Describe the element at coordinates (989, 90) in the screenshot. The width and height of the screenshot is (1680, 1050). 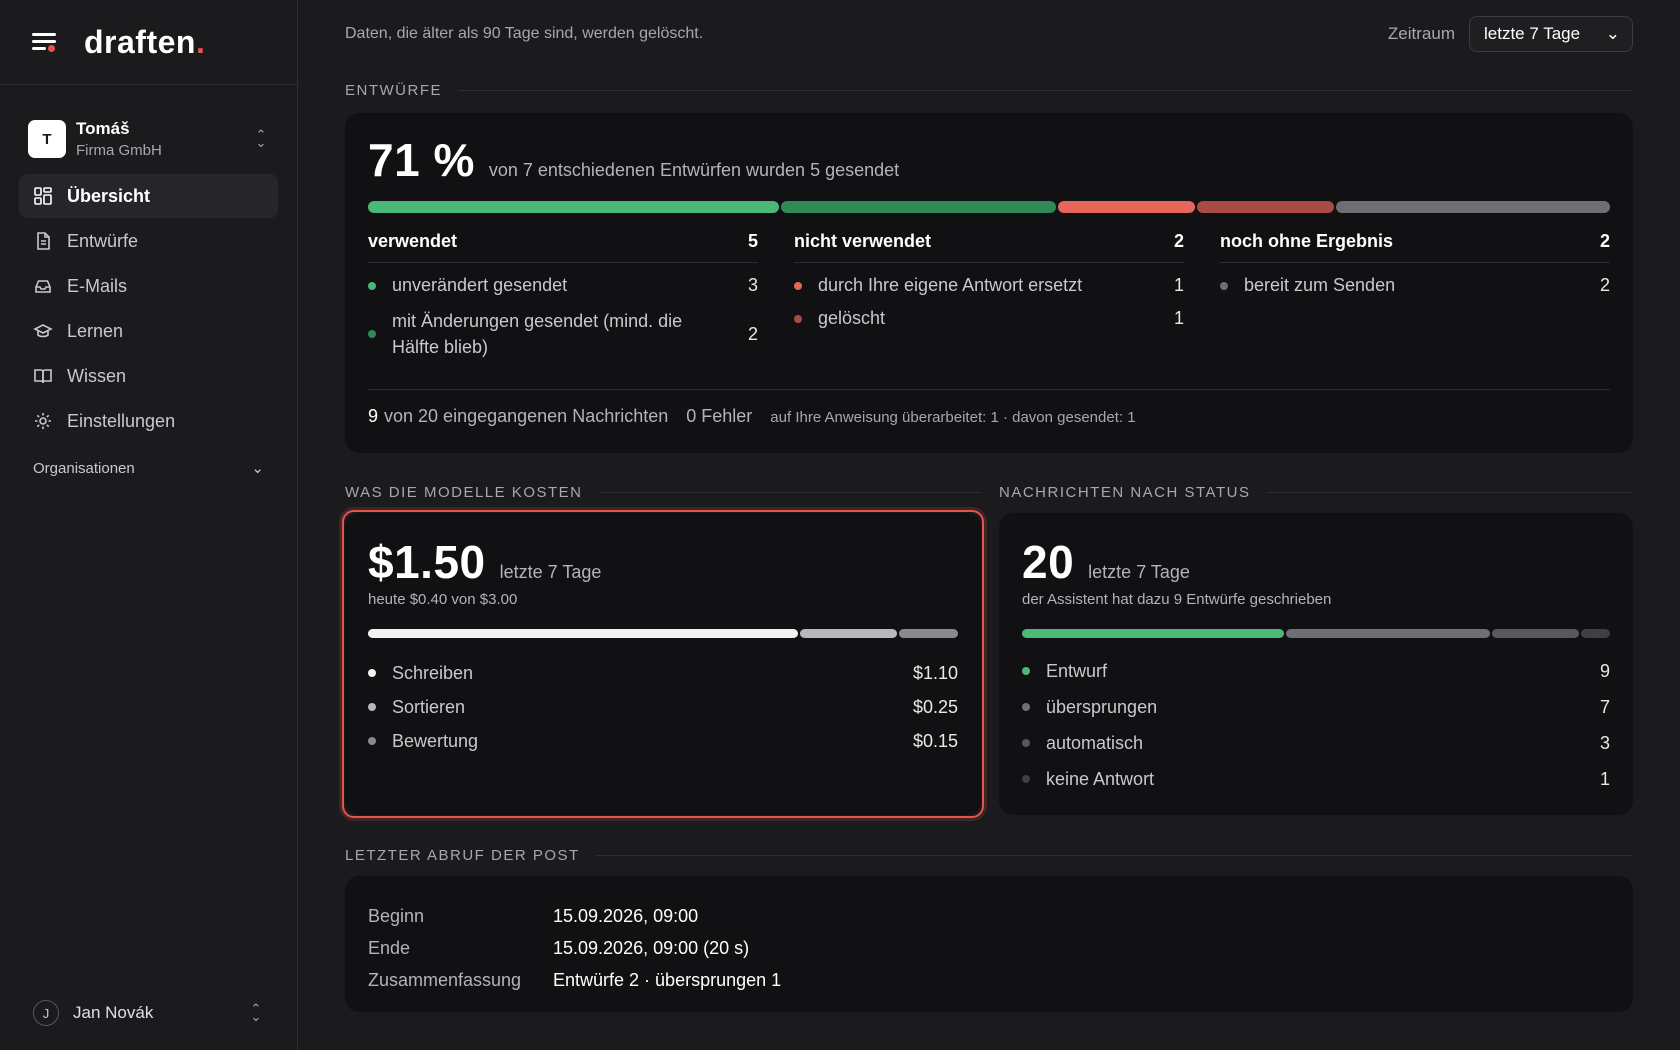
I see `drafts-section-title: ENTWÜRFE` at that location.